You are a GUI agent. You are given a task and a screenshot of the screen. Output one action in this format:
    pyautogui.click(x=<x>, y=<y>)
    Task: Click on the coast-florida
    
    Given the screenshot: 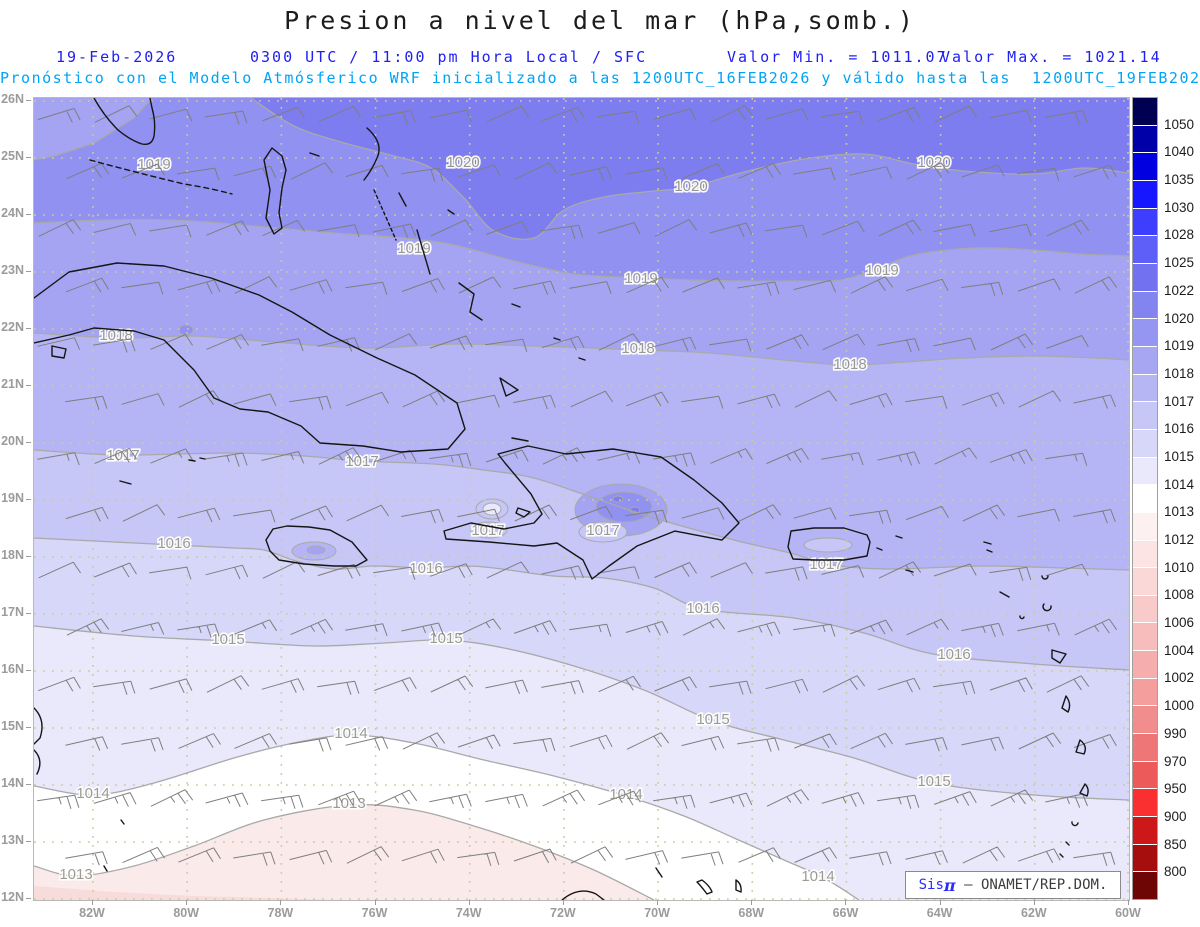 What is the action you would take?
    pyautogui.click(x=124, y=121)
    